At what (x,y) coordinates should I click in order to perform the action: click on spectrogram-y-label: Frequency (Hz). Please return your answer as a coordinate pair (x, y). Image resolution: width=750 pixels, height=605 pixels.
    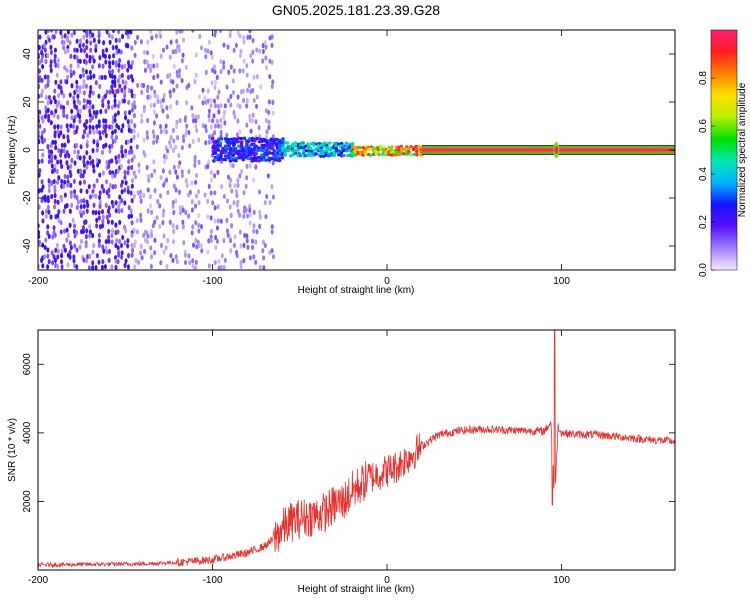
    Looking at the image, I should click on (12, 150).